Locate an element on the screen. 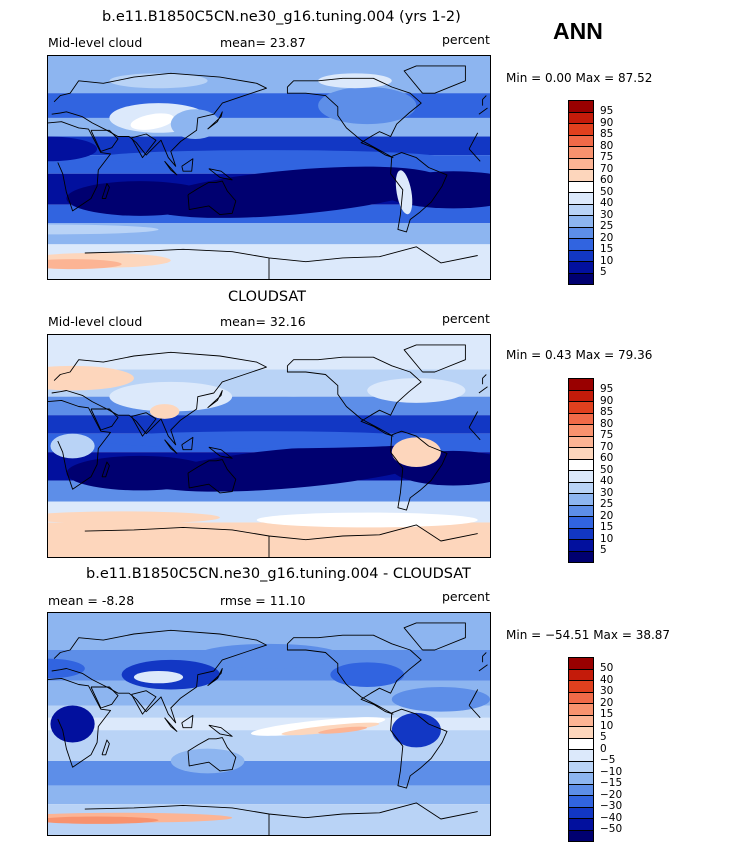 This screenshot has height=846, width=733. panel-1-minmax: Min = 0.00 Max = 87.52 is located at coordinates (579, 78).